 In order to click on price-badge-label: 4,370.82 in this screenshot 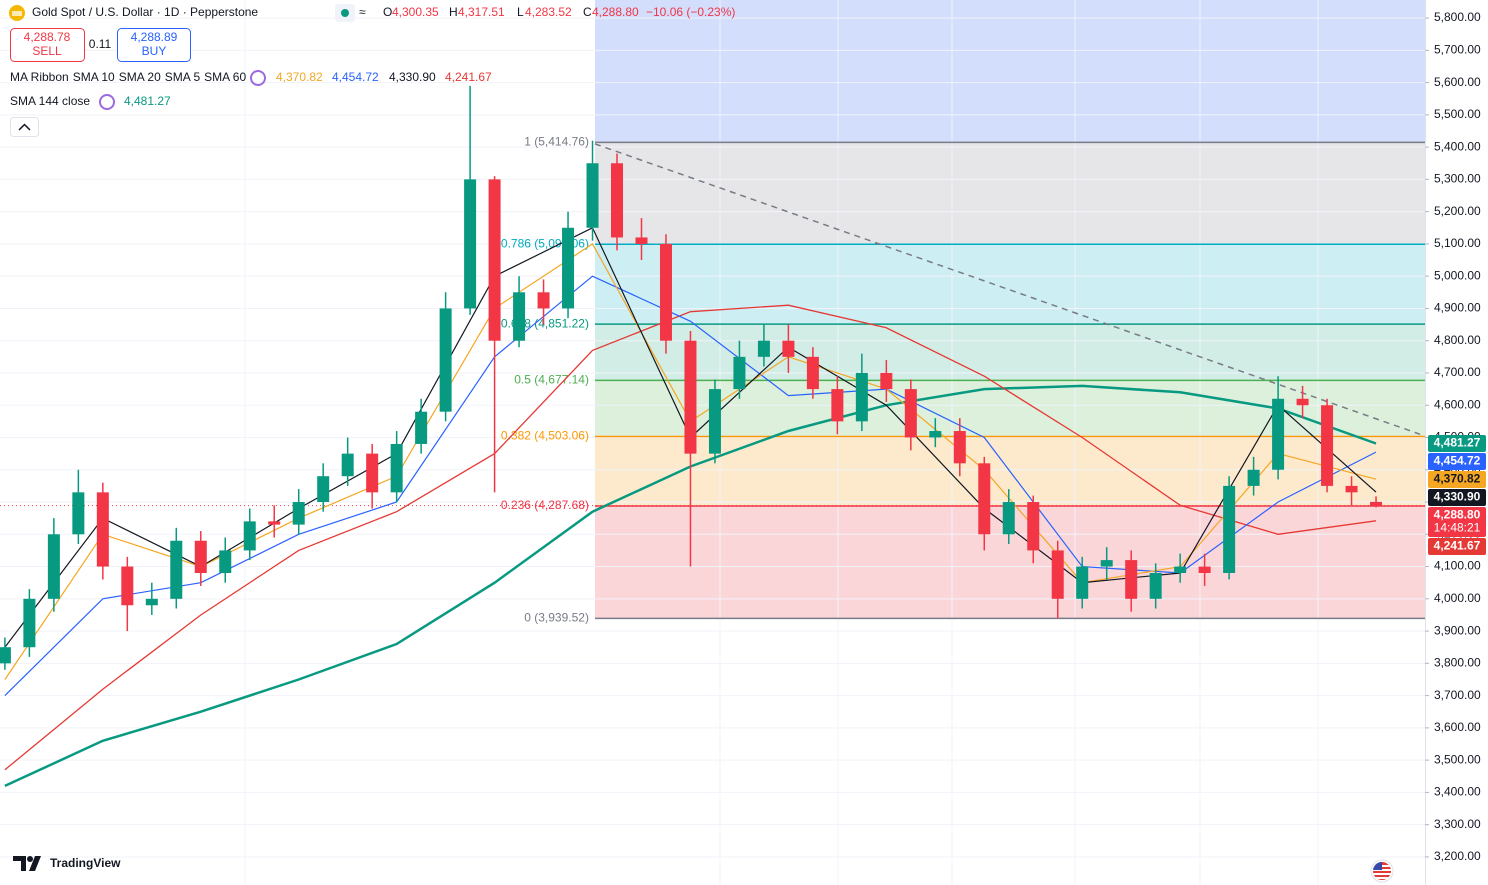, I will do `click(1457, 479)`.